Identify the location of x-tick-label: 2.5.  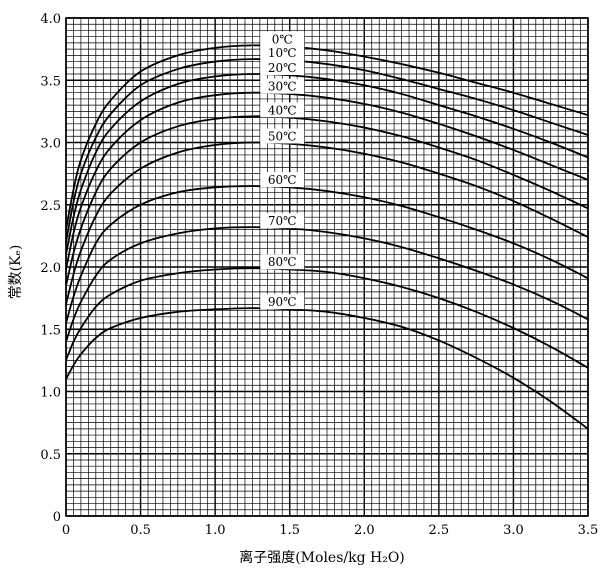
(439, 530).